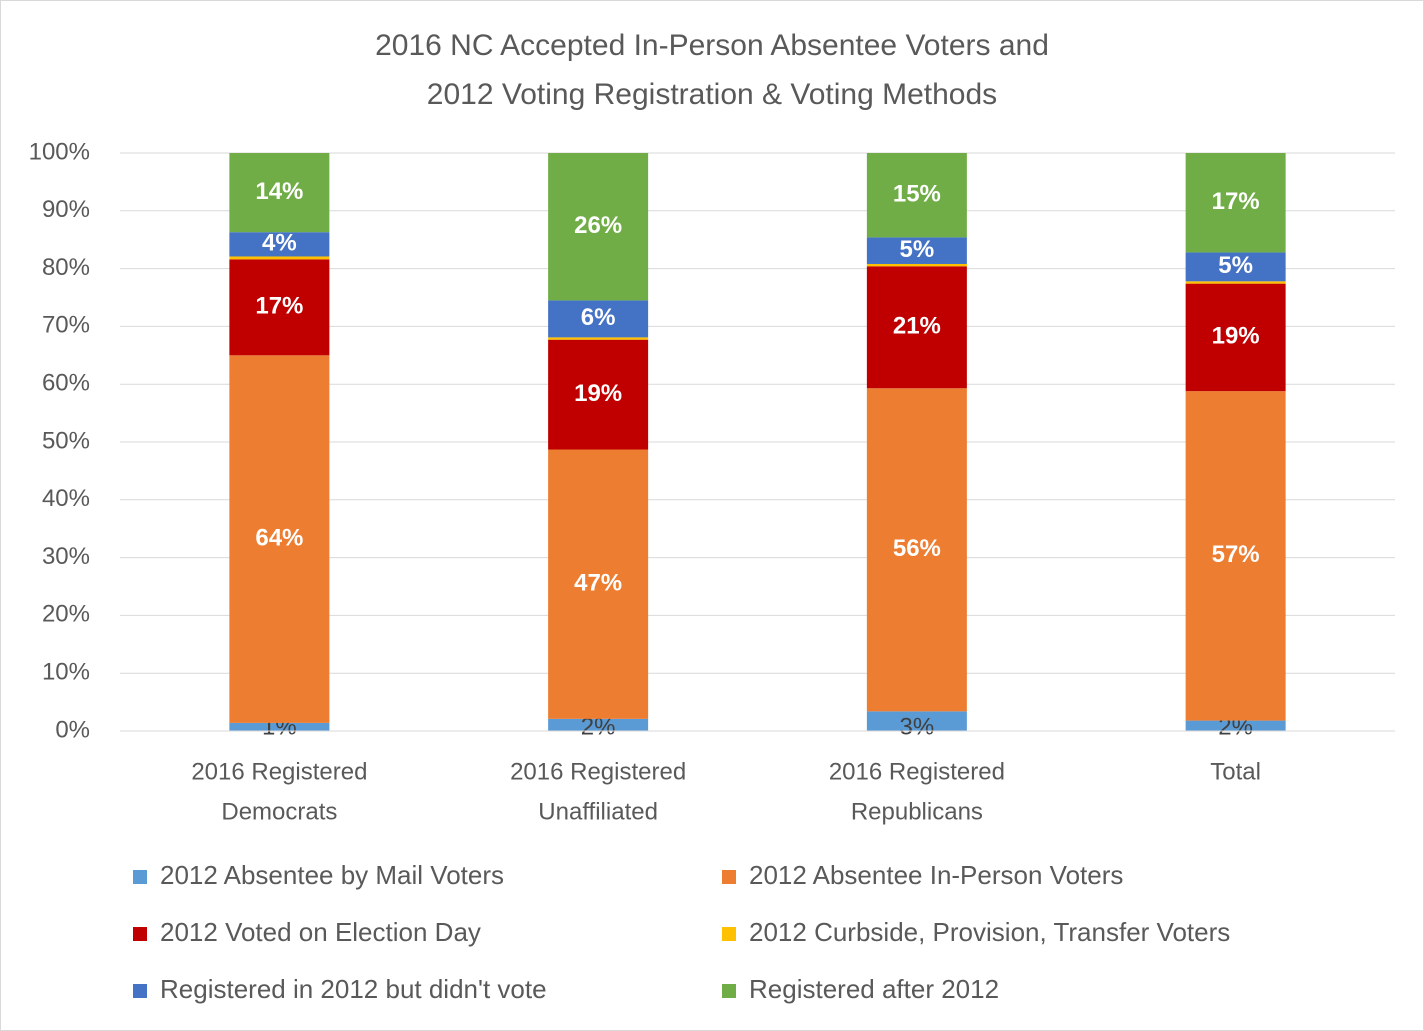 This screenshot has height=1031, width=1424. I want to click on y-tick-label: 60%, so click(66, 383).